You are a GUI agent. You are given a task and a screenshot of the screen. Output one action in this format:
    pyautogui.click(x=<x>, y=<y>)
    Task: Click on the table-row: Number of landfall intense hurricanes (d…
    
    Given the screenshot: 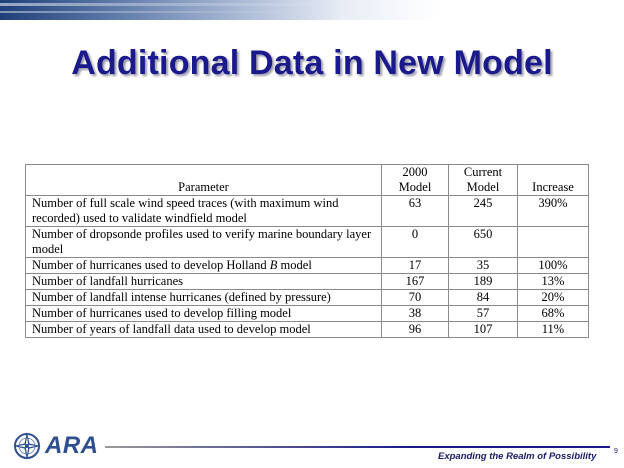 What is the action you would take?
    pyautogui.click(x=307, y=297)
    